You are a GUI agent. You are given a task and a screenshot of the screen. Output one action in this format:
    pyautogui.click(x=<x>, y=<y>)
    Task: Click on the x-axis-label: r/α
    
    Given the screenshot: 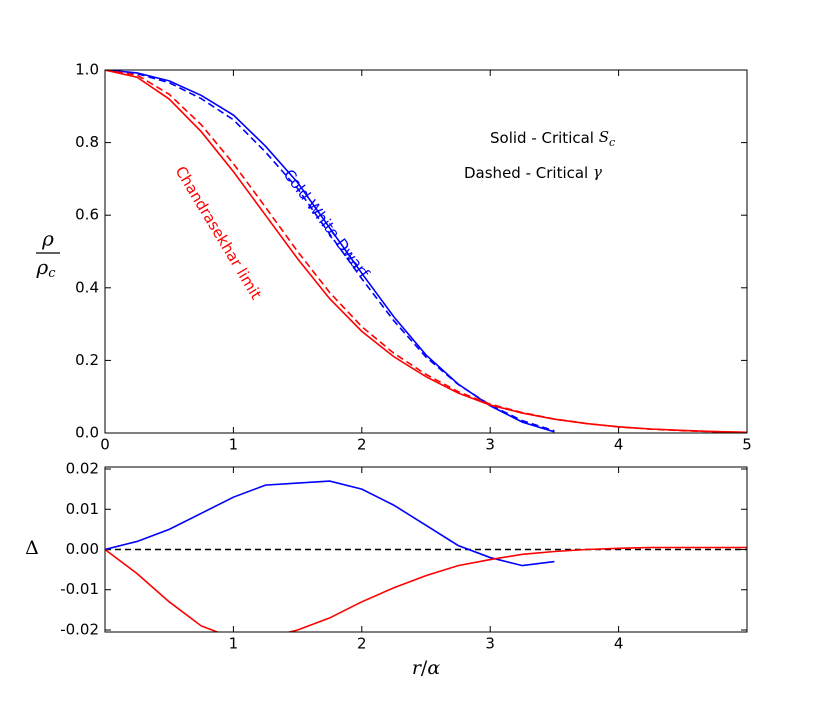 What is the action you would take?
    pyautogui.click(x=426, y=668)
    